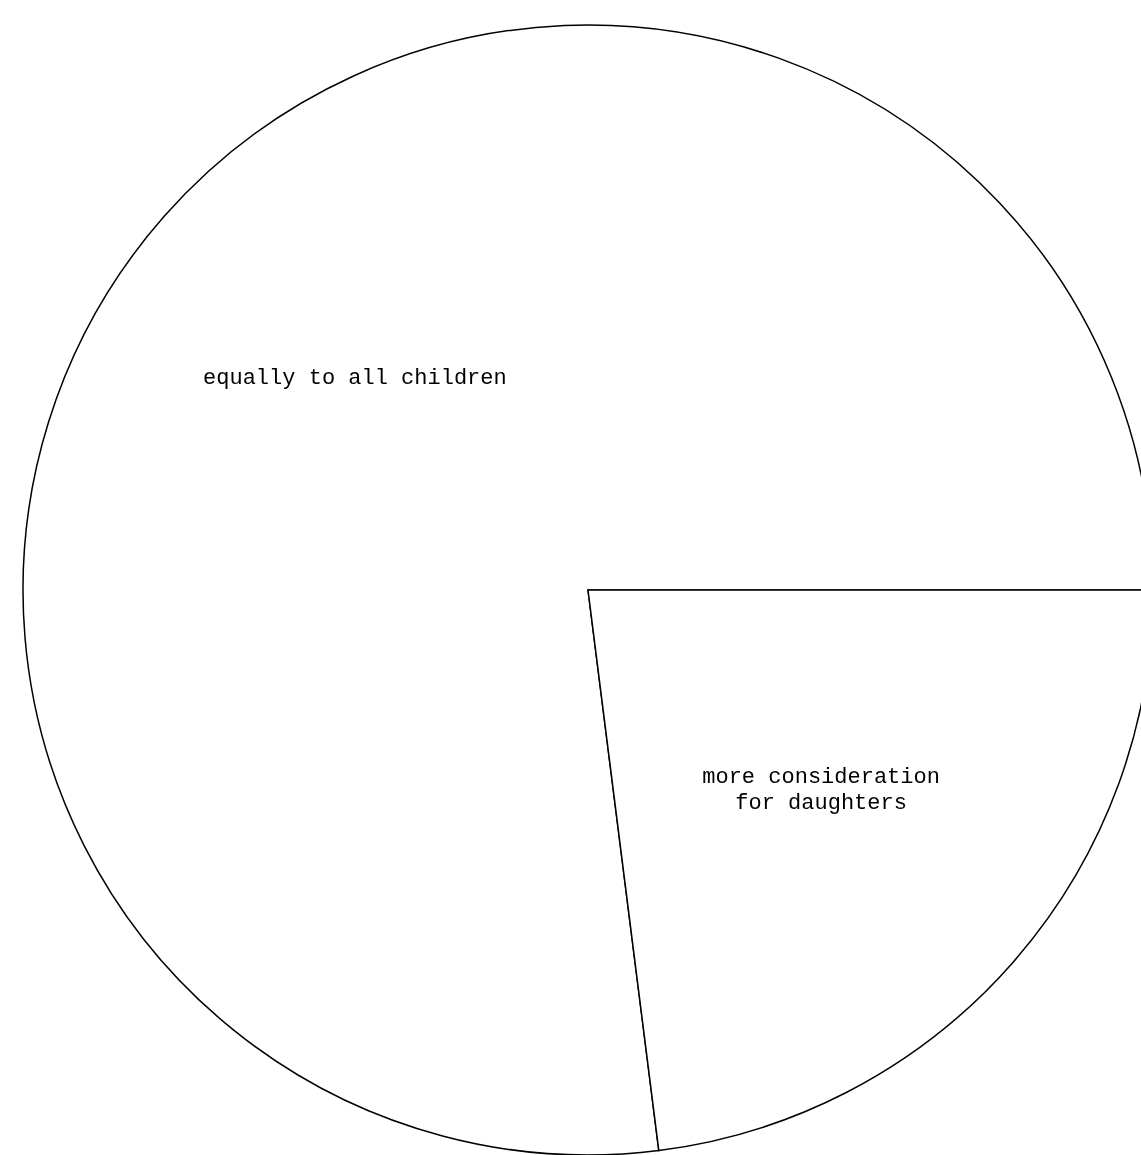 The image size is (1141, 1155). I want to click on slice-label: more consideration for daughters, so click(821, 790).